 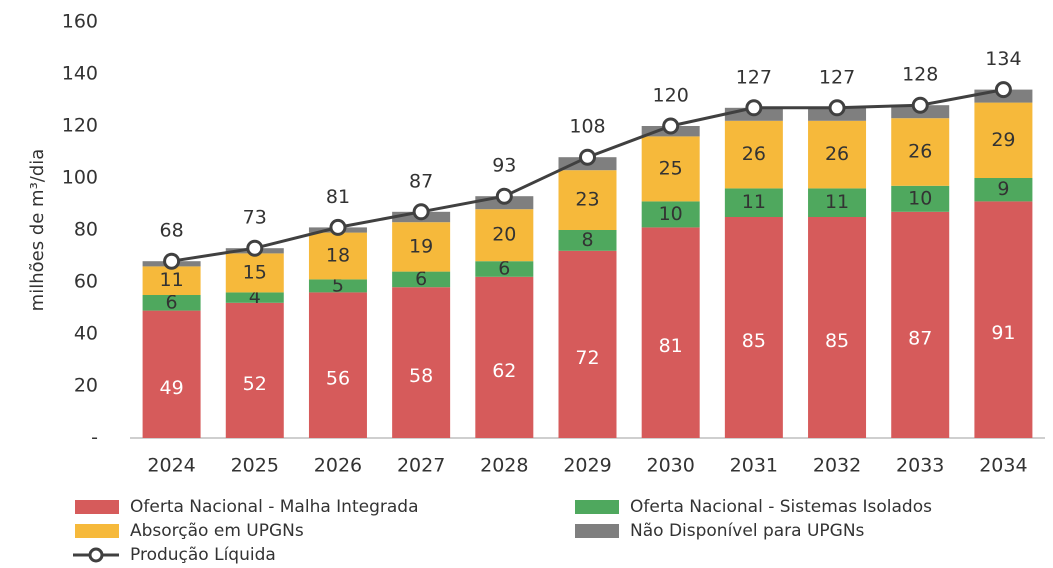 I want to click on data-label: 93, so click(x=504, y=166).